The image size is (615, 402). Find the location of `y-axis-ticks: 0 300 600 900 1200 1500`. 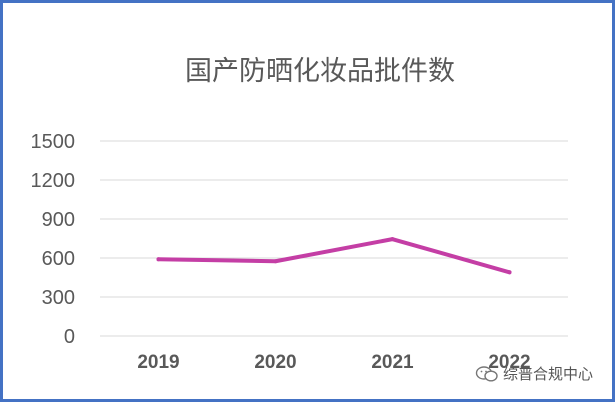

y-axis-ticks: 0 300 600 900 1200 1500 is located at coordinates (53, 239).